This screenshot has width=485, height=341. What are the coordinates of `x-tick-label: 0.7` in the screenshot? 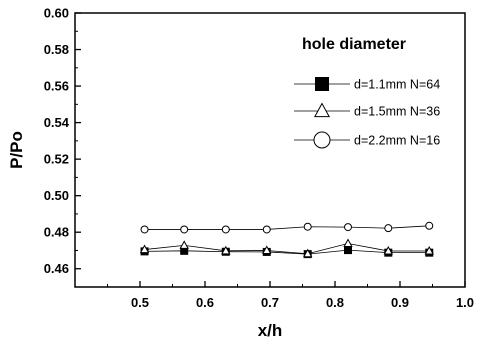 It's located at (270, 302).